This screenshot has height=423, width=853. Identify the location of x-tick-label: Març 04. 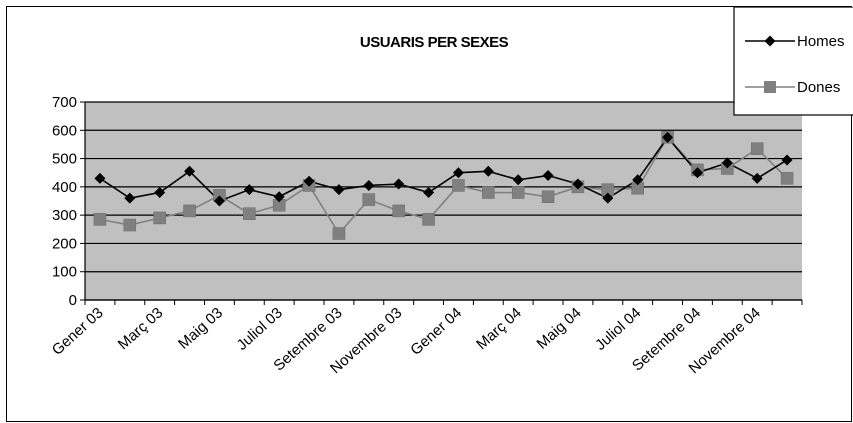
(499, 328).